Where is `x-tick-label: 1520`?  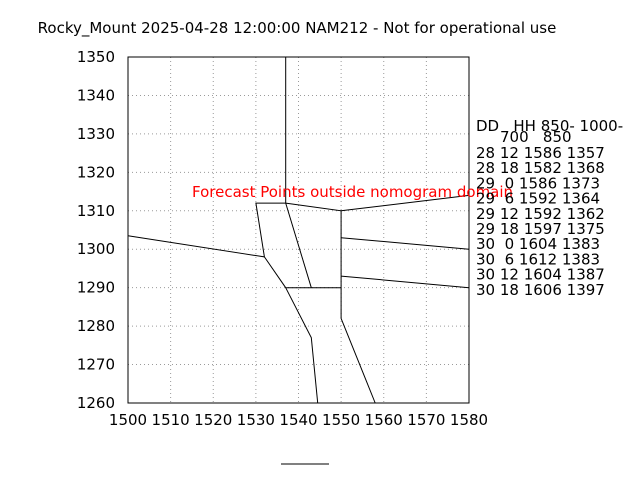 x-tick-label: 1520 is located at coordinates (213, 420).